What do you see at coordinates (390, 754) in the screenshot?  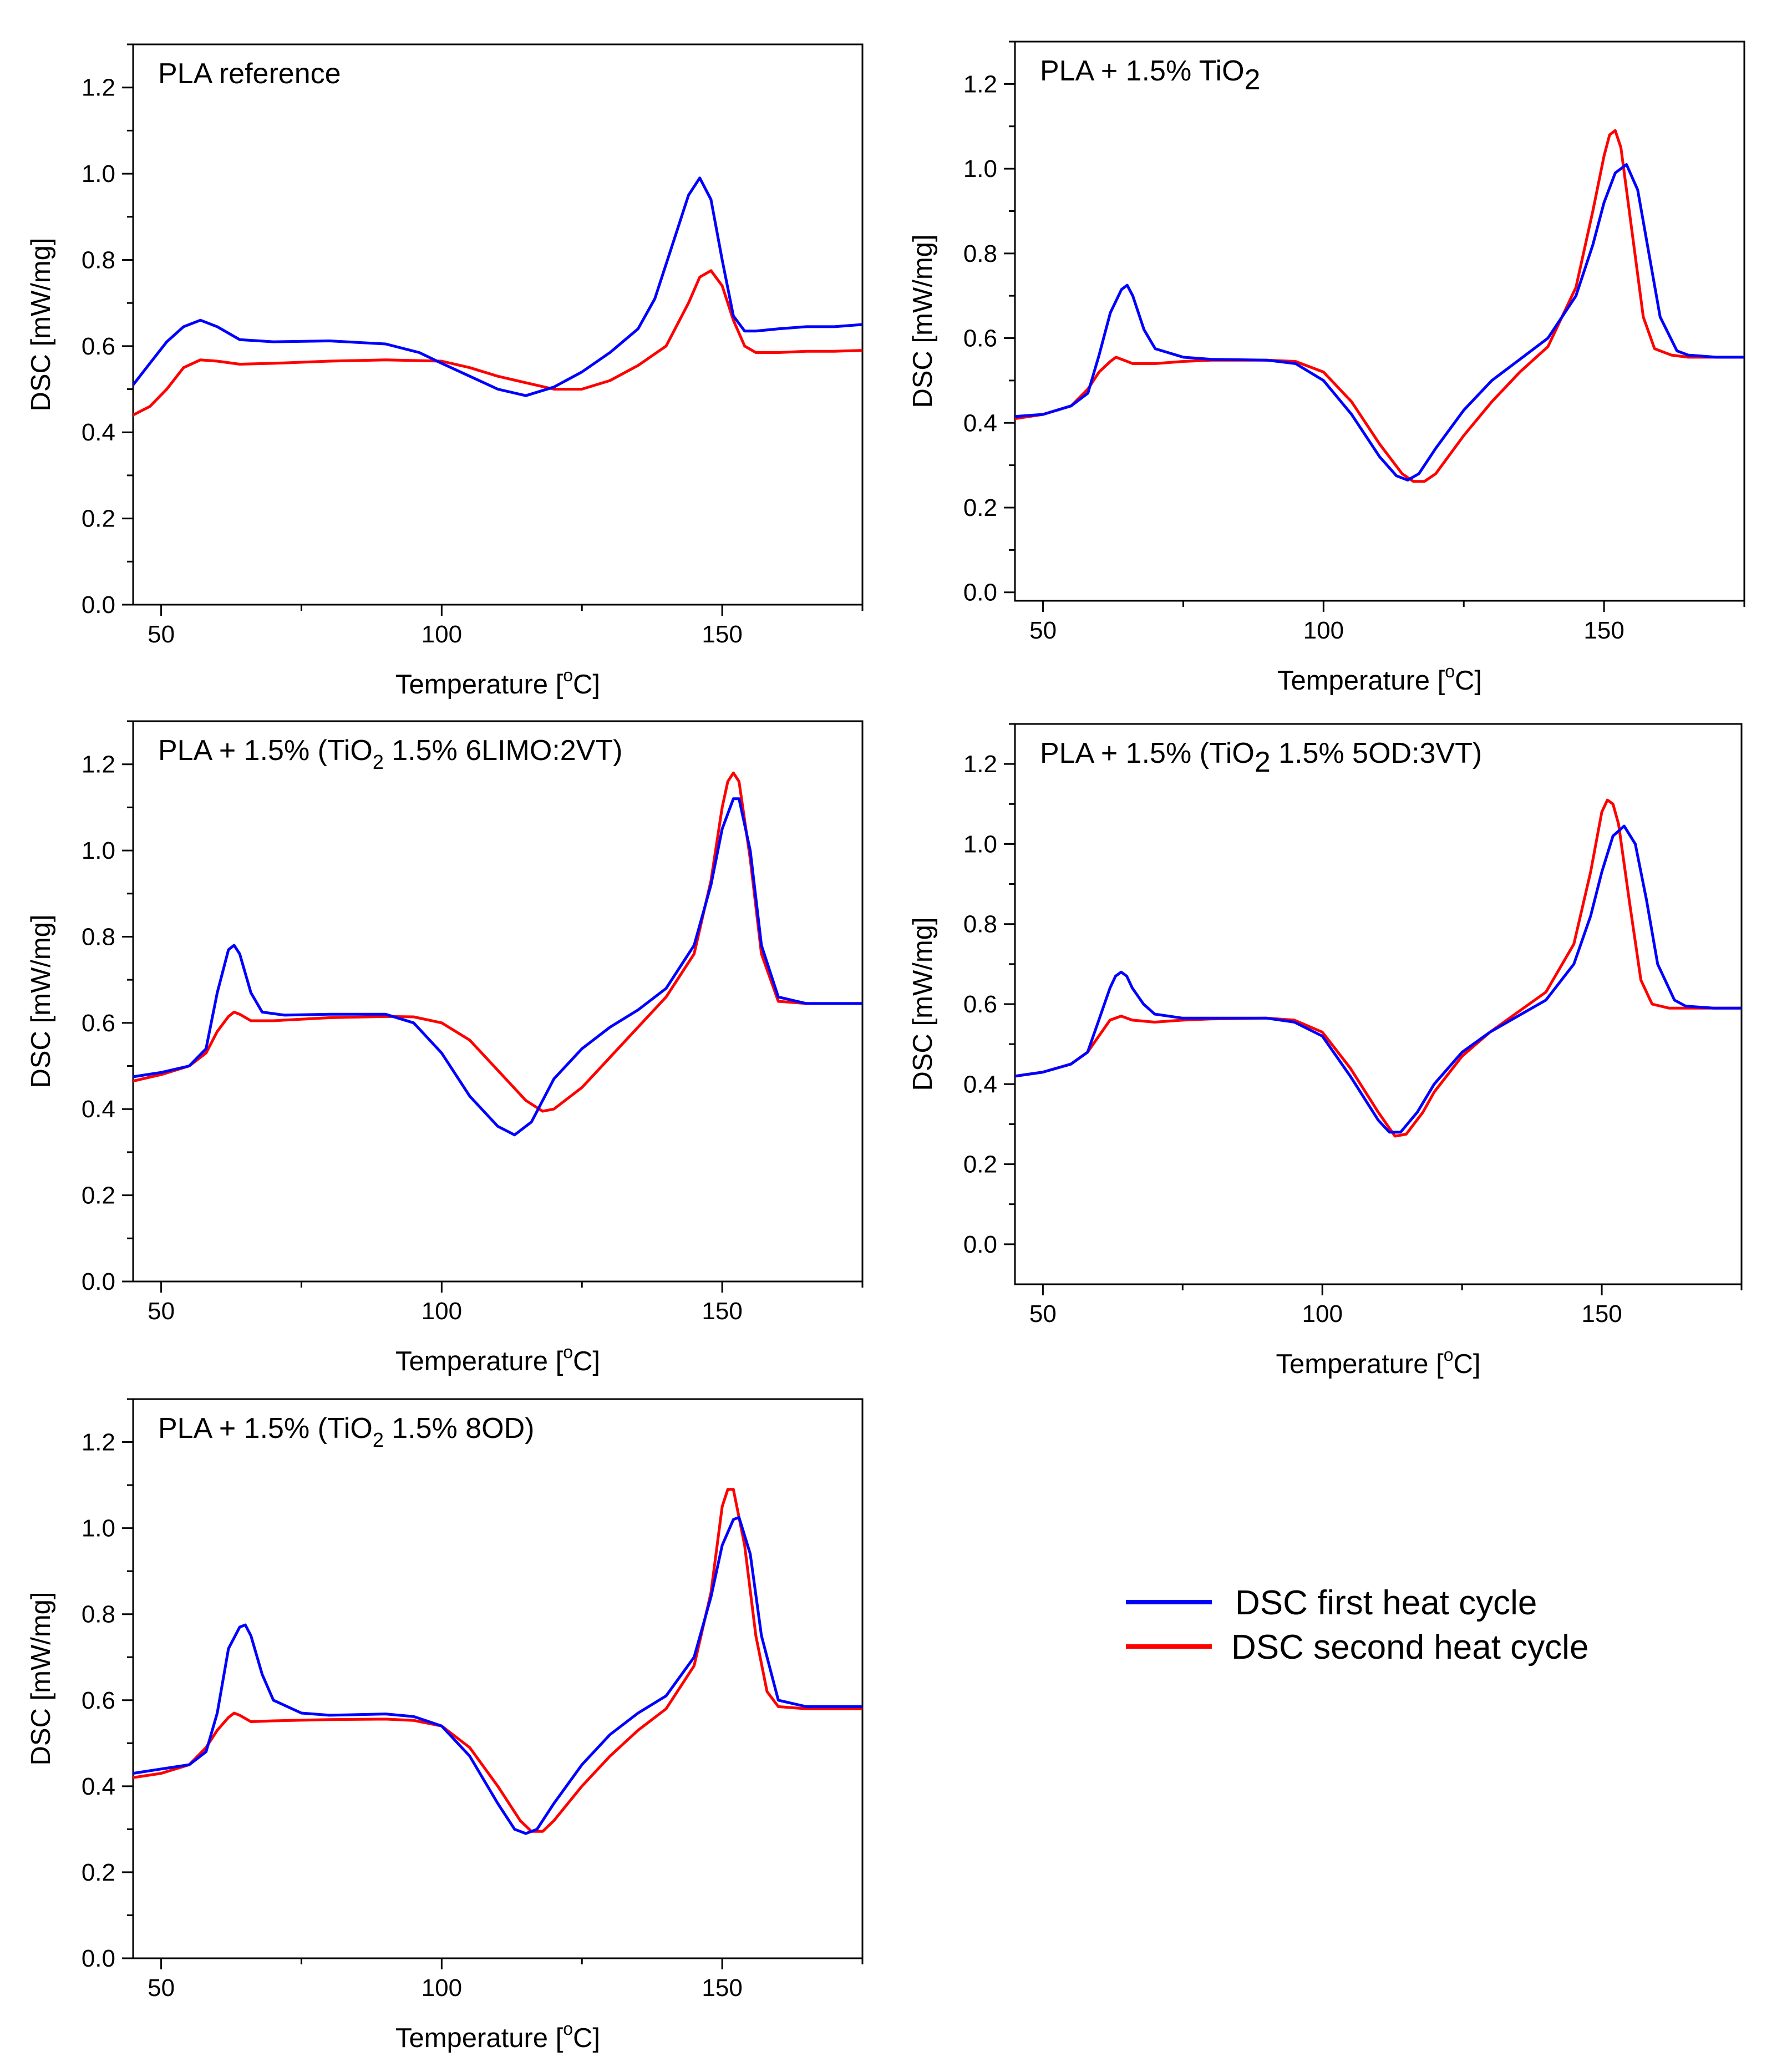 I see `panel-title: PLA + 1.5% (TiO2 1.5% 6LIMO:2VT)` at bounding box center [390, 754].